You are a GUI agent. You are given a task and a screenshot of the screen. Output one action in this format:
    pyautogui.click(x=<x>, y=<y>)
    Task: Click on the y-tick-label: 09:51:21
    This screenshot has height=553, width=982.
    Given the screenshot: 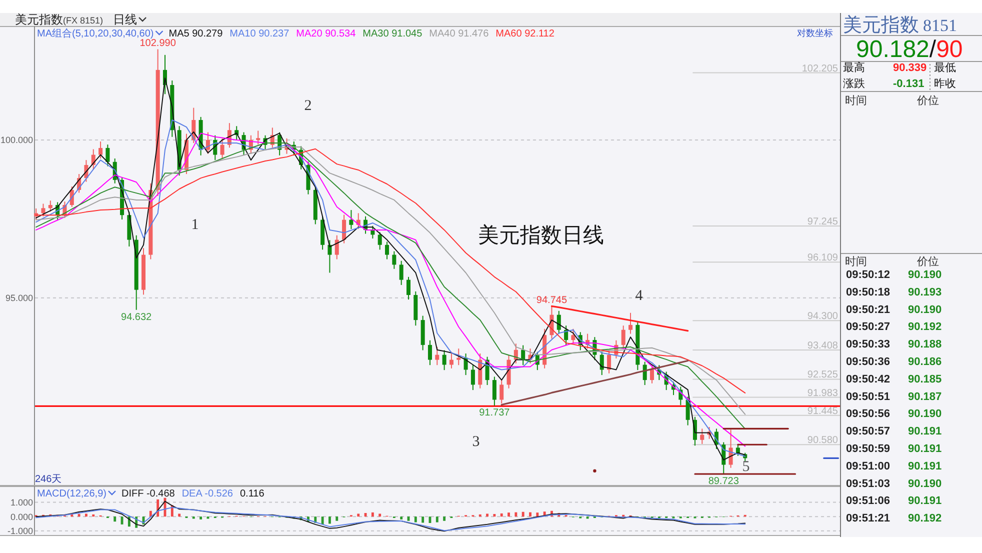 What is the action you would take?
    pyautogui.click(x=868, y=518)
    